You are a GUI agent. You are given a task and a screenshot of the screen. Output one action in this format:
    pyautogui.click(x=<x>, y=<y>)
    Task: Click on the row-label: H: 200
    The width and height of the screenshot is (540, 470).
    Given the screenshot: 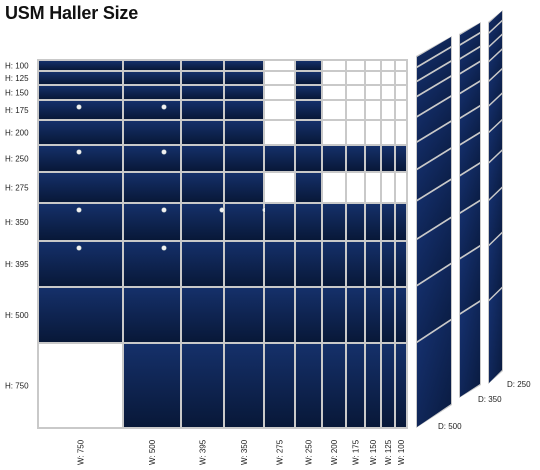 What is the action you would take?
    pyautogui.click(x=17, y=133)
    